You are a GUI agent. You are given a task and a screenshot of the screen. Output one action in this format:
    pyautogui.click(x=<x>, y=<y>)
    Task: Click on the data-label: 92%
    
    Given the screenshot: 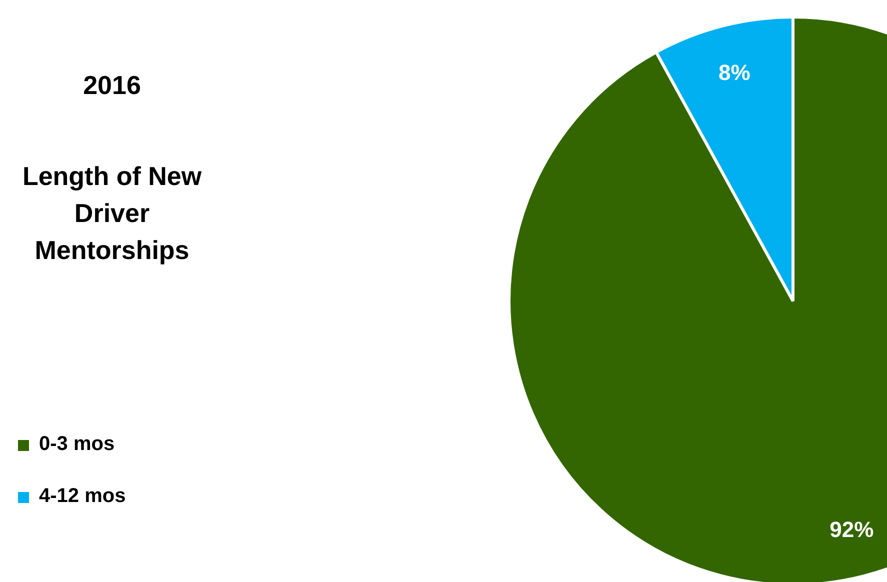 What is the action you would take?
    pyautogui.click(x=852, y=529)
    